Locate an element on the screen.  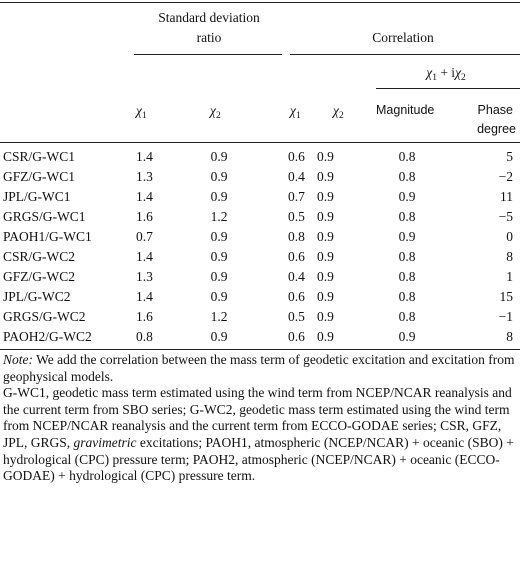
col-magnitude: Magnitude is located at coordinates (405, 110).